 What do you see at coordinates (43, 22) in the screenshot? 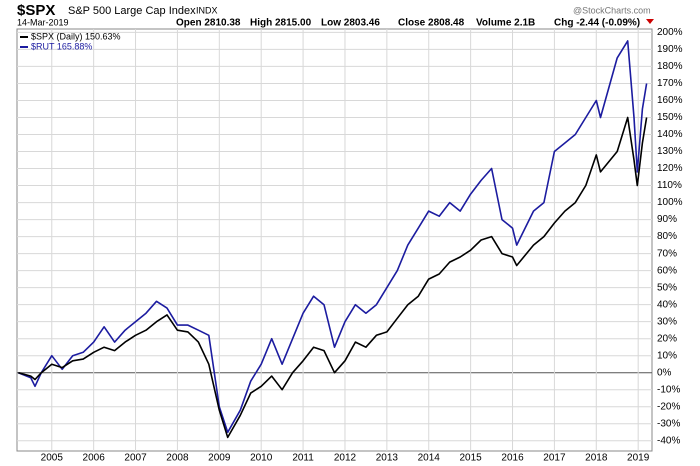
I see `date: 14-Mar-2019` at bounding box center [43, 22].